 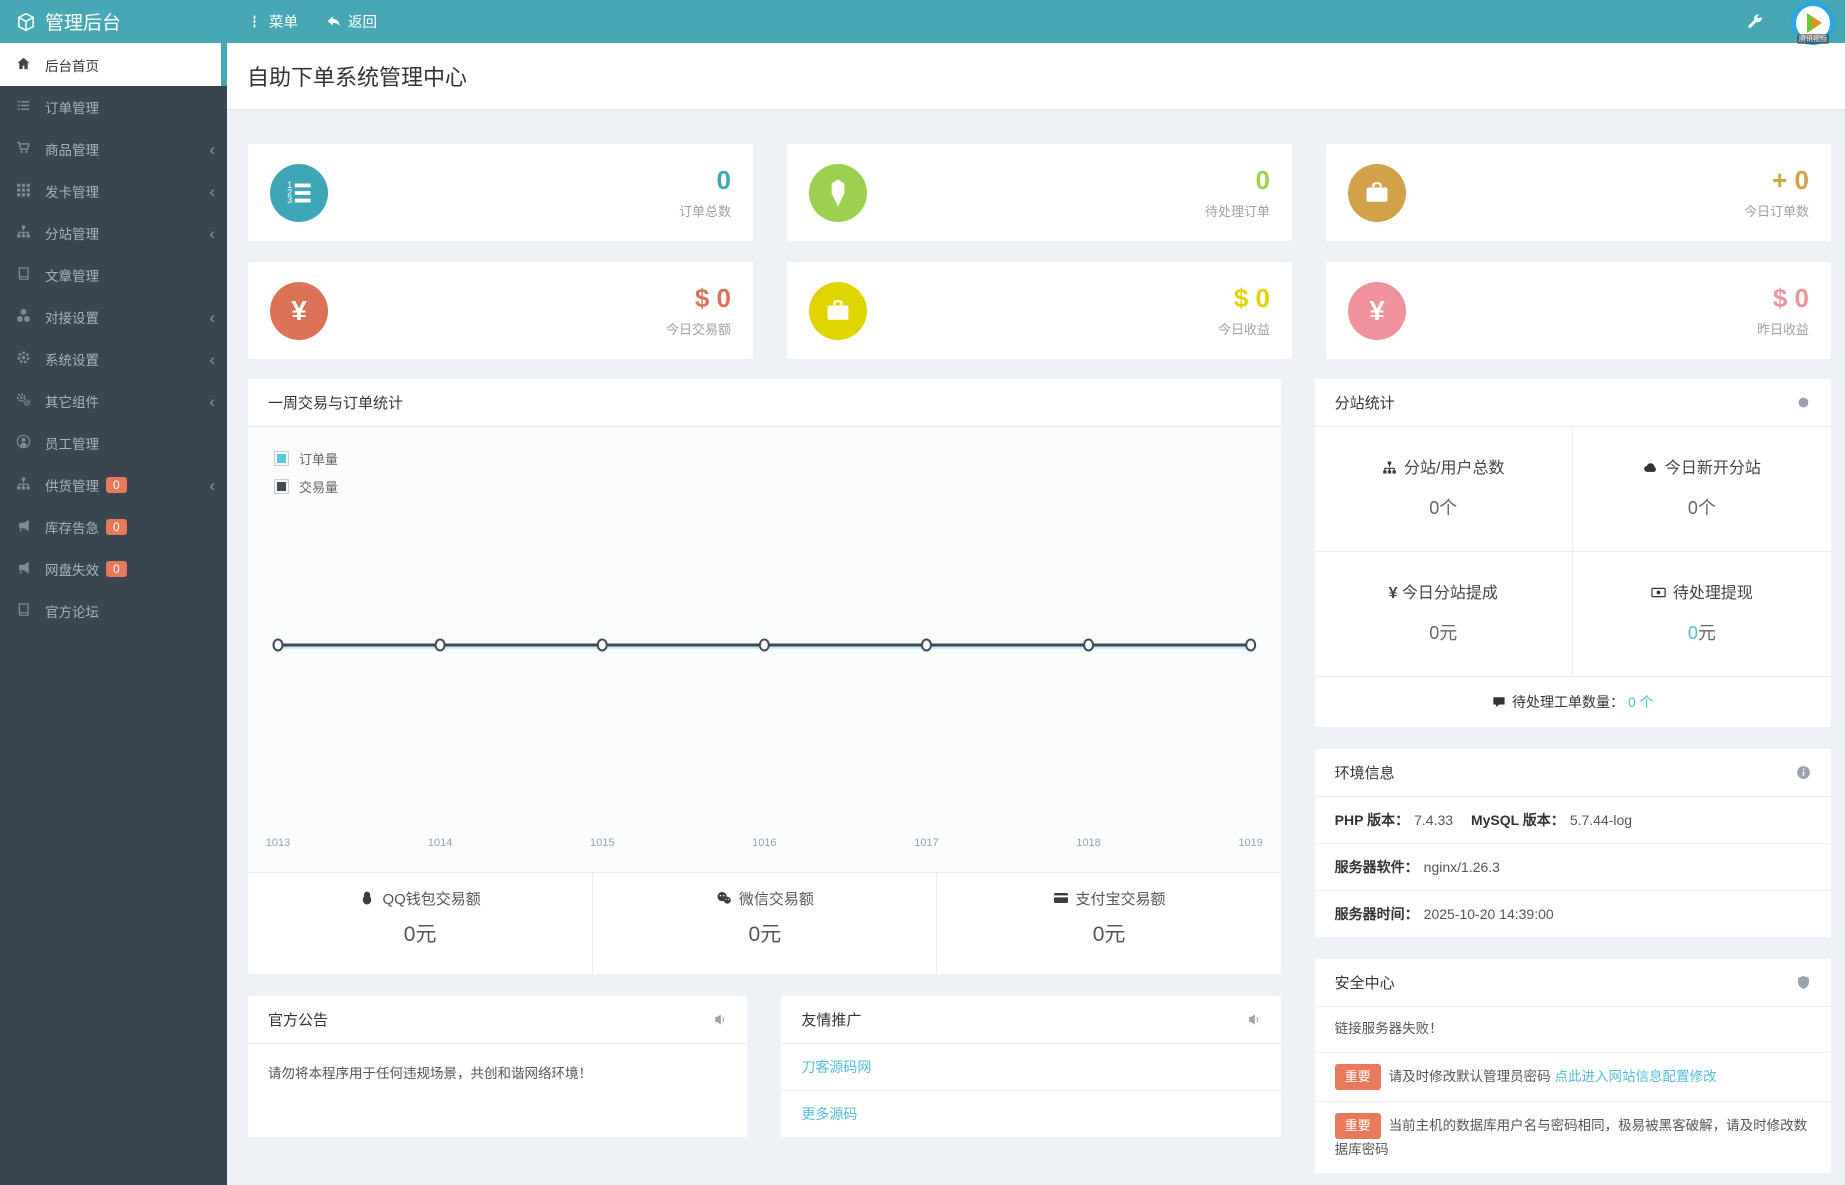 What do you see at coordinates (1243, 329) in the screenshot?
I see `stat-label: 今日收益` at bounding box center [1243, 329].